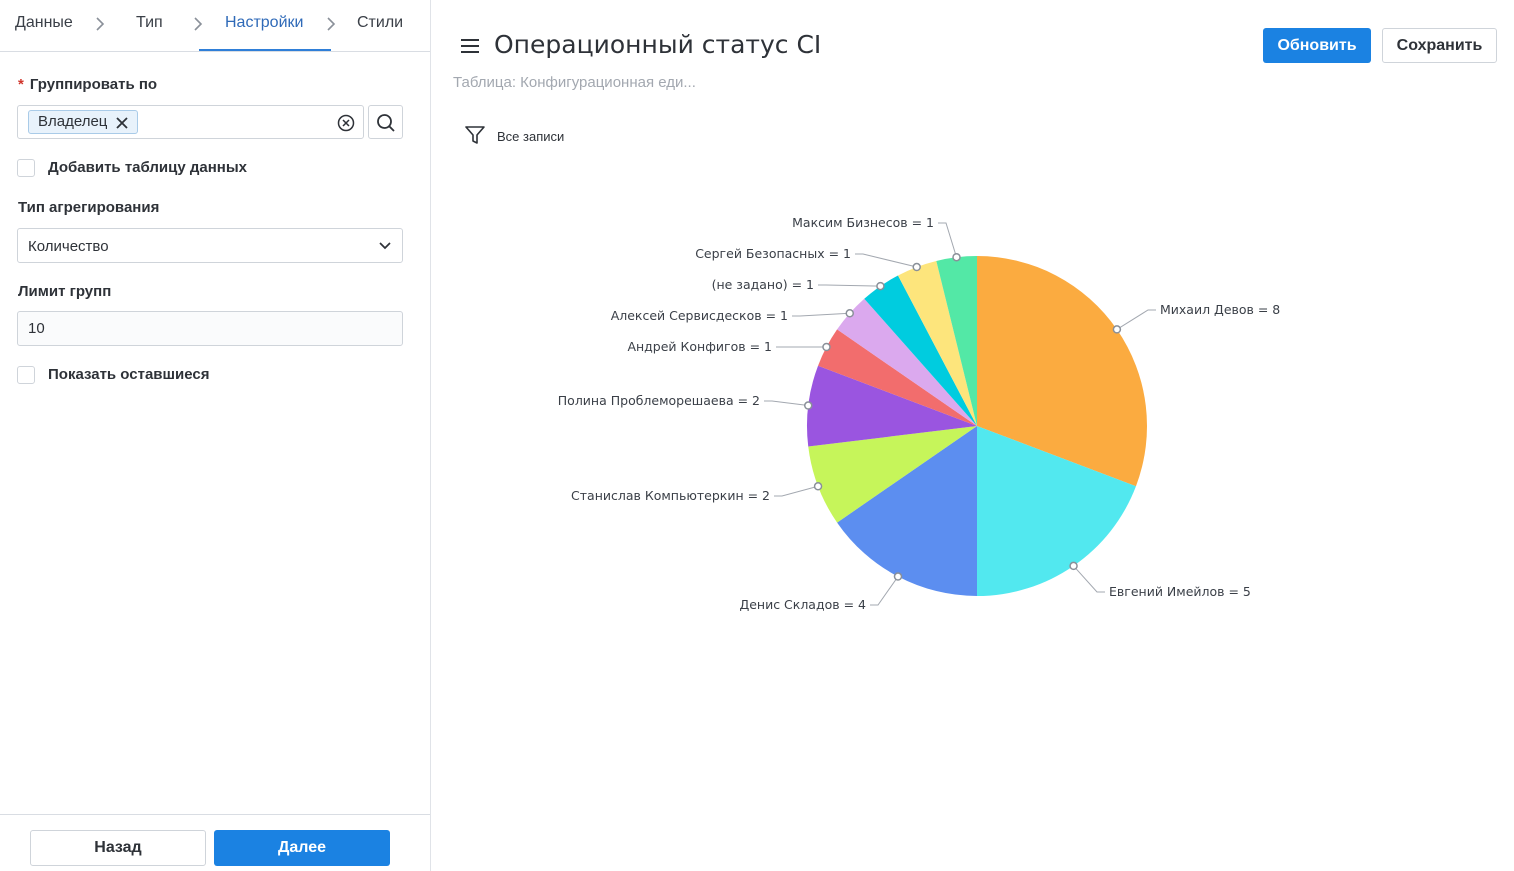  What do you see at coordinates (190, 122) in the screenshot?
I see `group-by-input: Владелец` at bounding box center [190, 122].